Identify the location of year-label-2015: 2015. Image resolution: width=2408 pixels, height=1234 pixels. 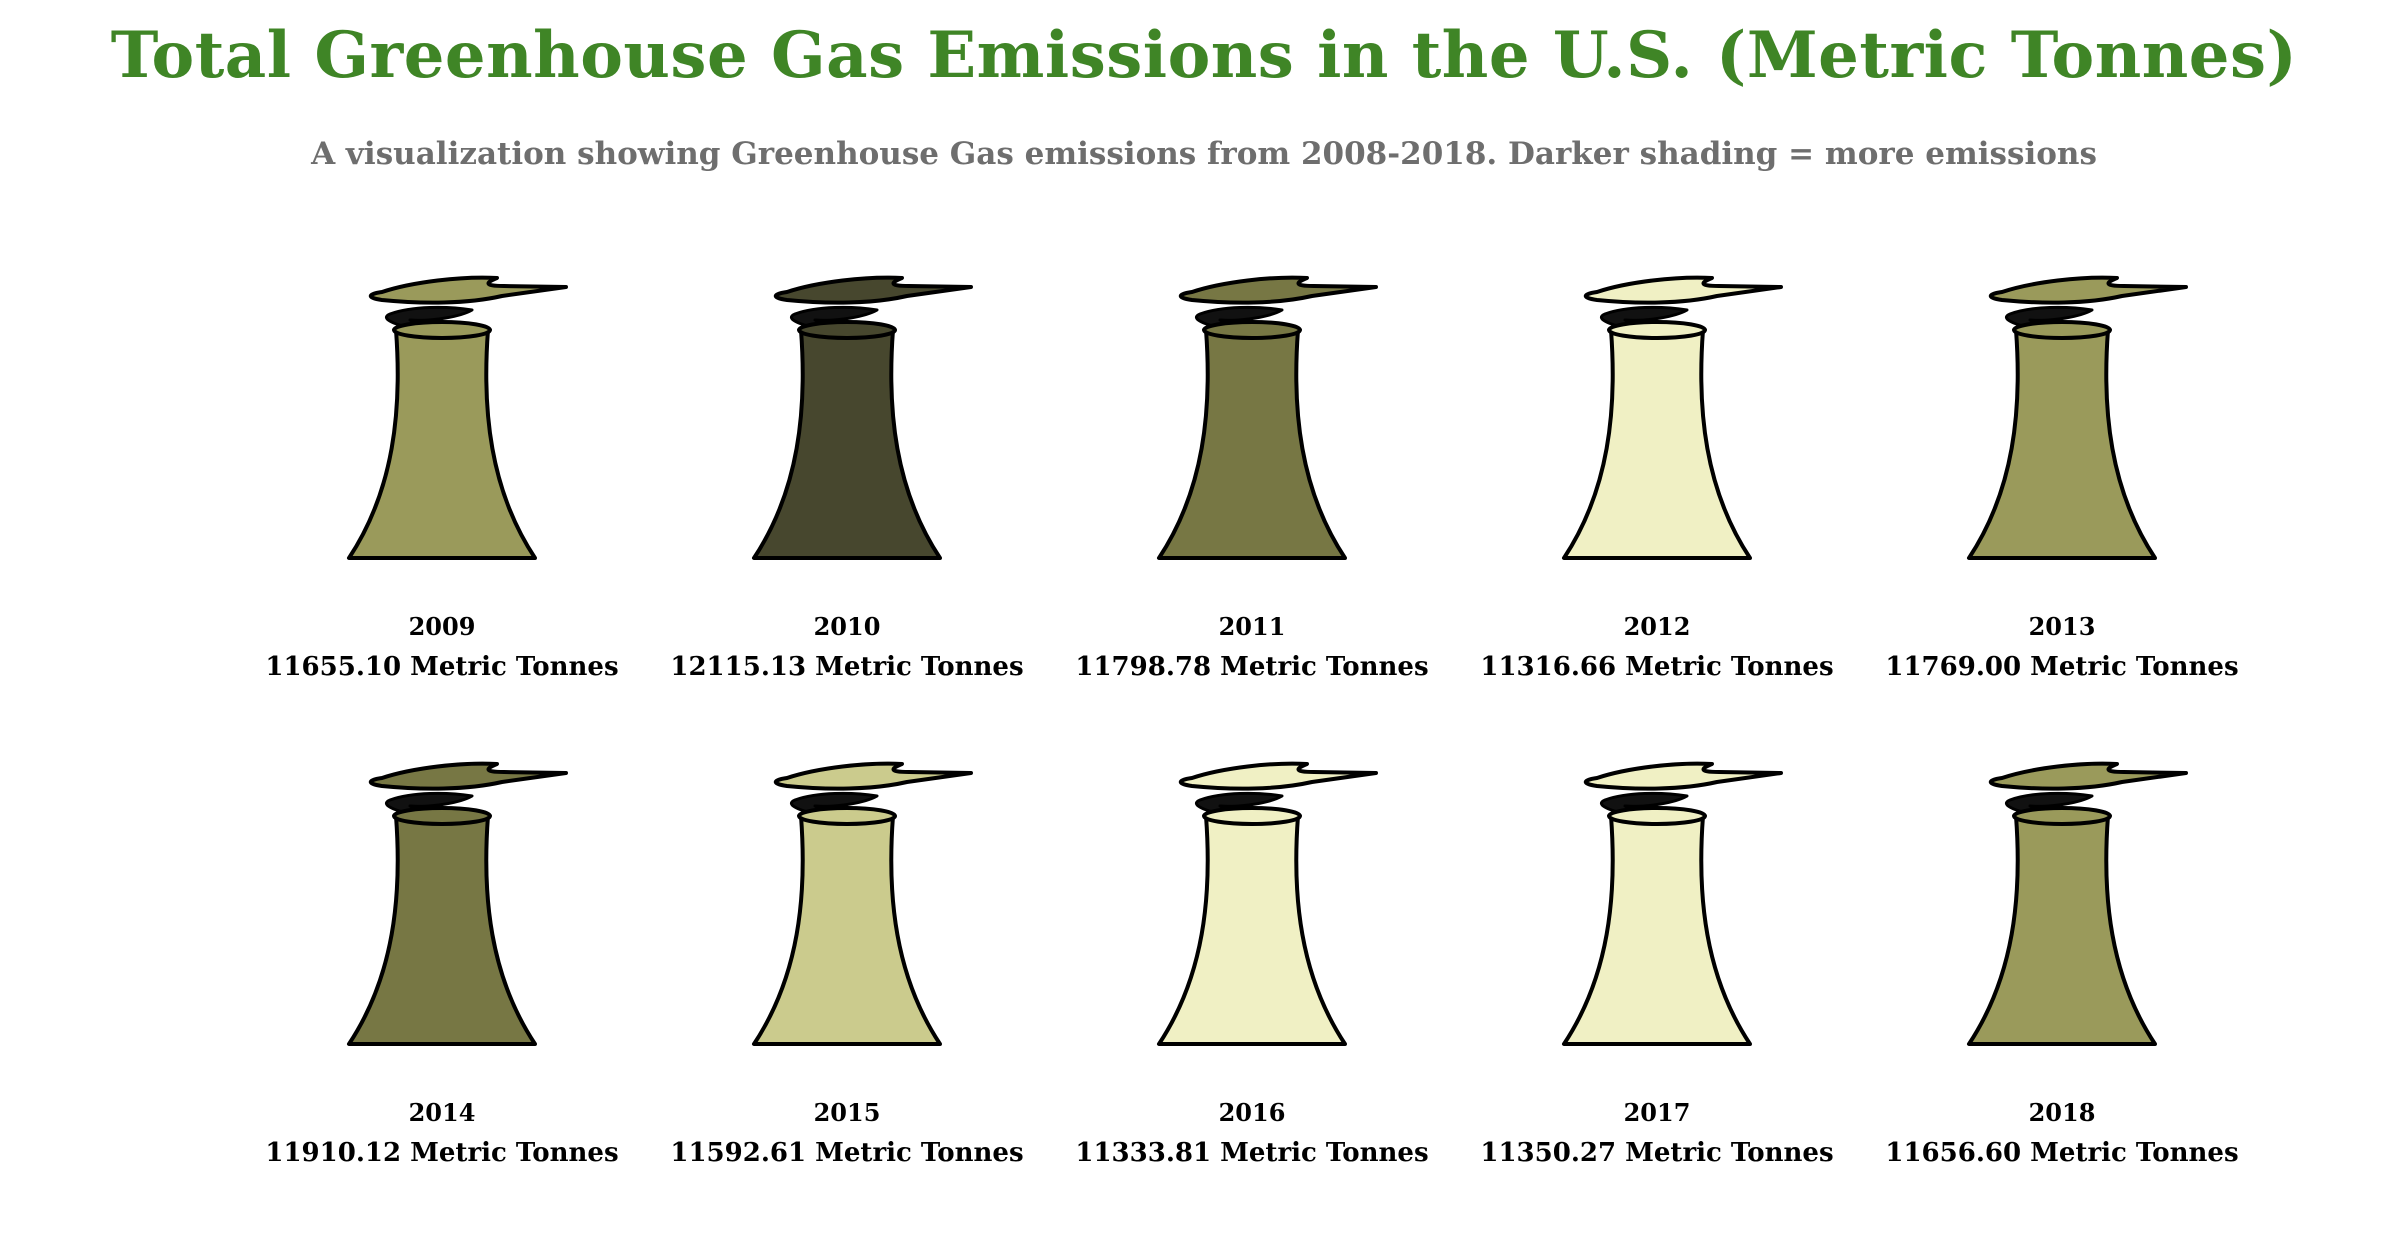
(847, 1112).